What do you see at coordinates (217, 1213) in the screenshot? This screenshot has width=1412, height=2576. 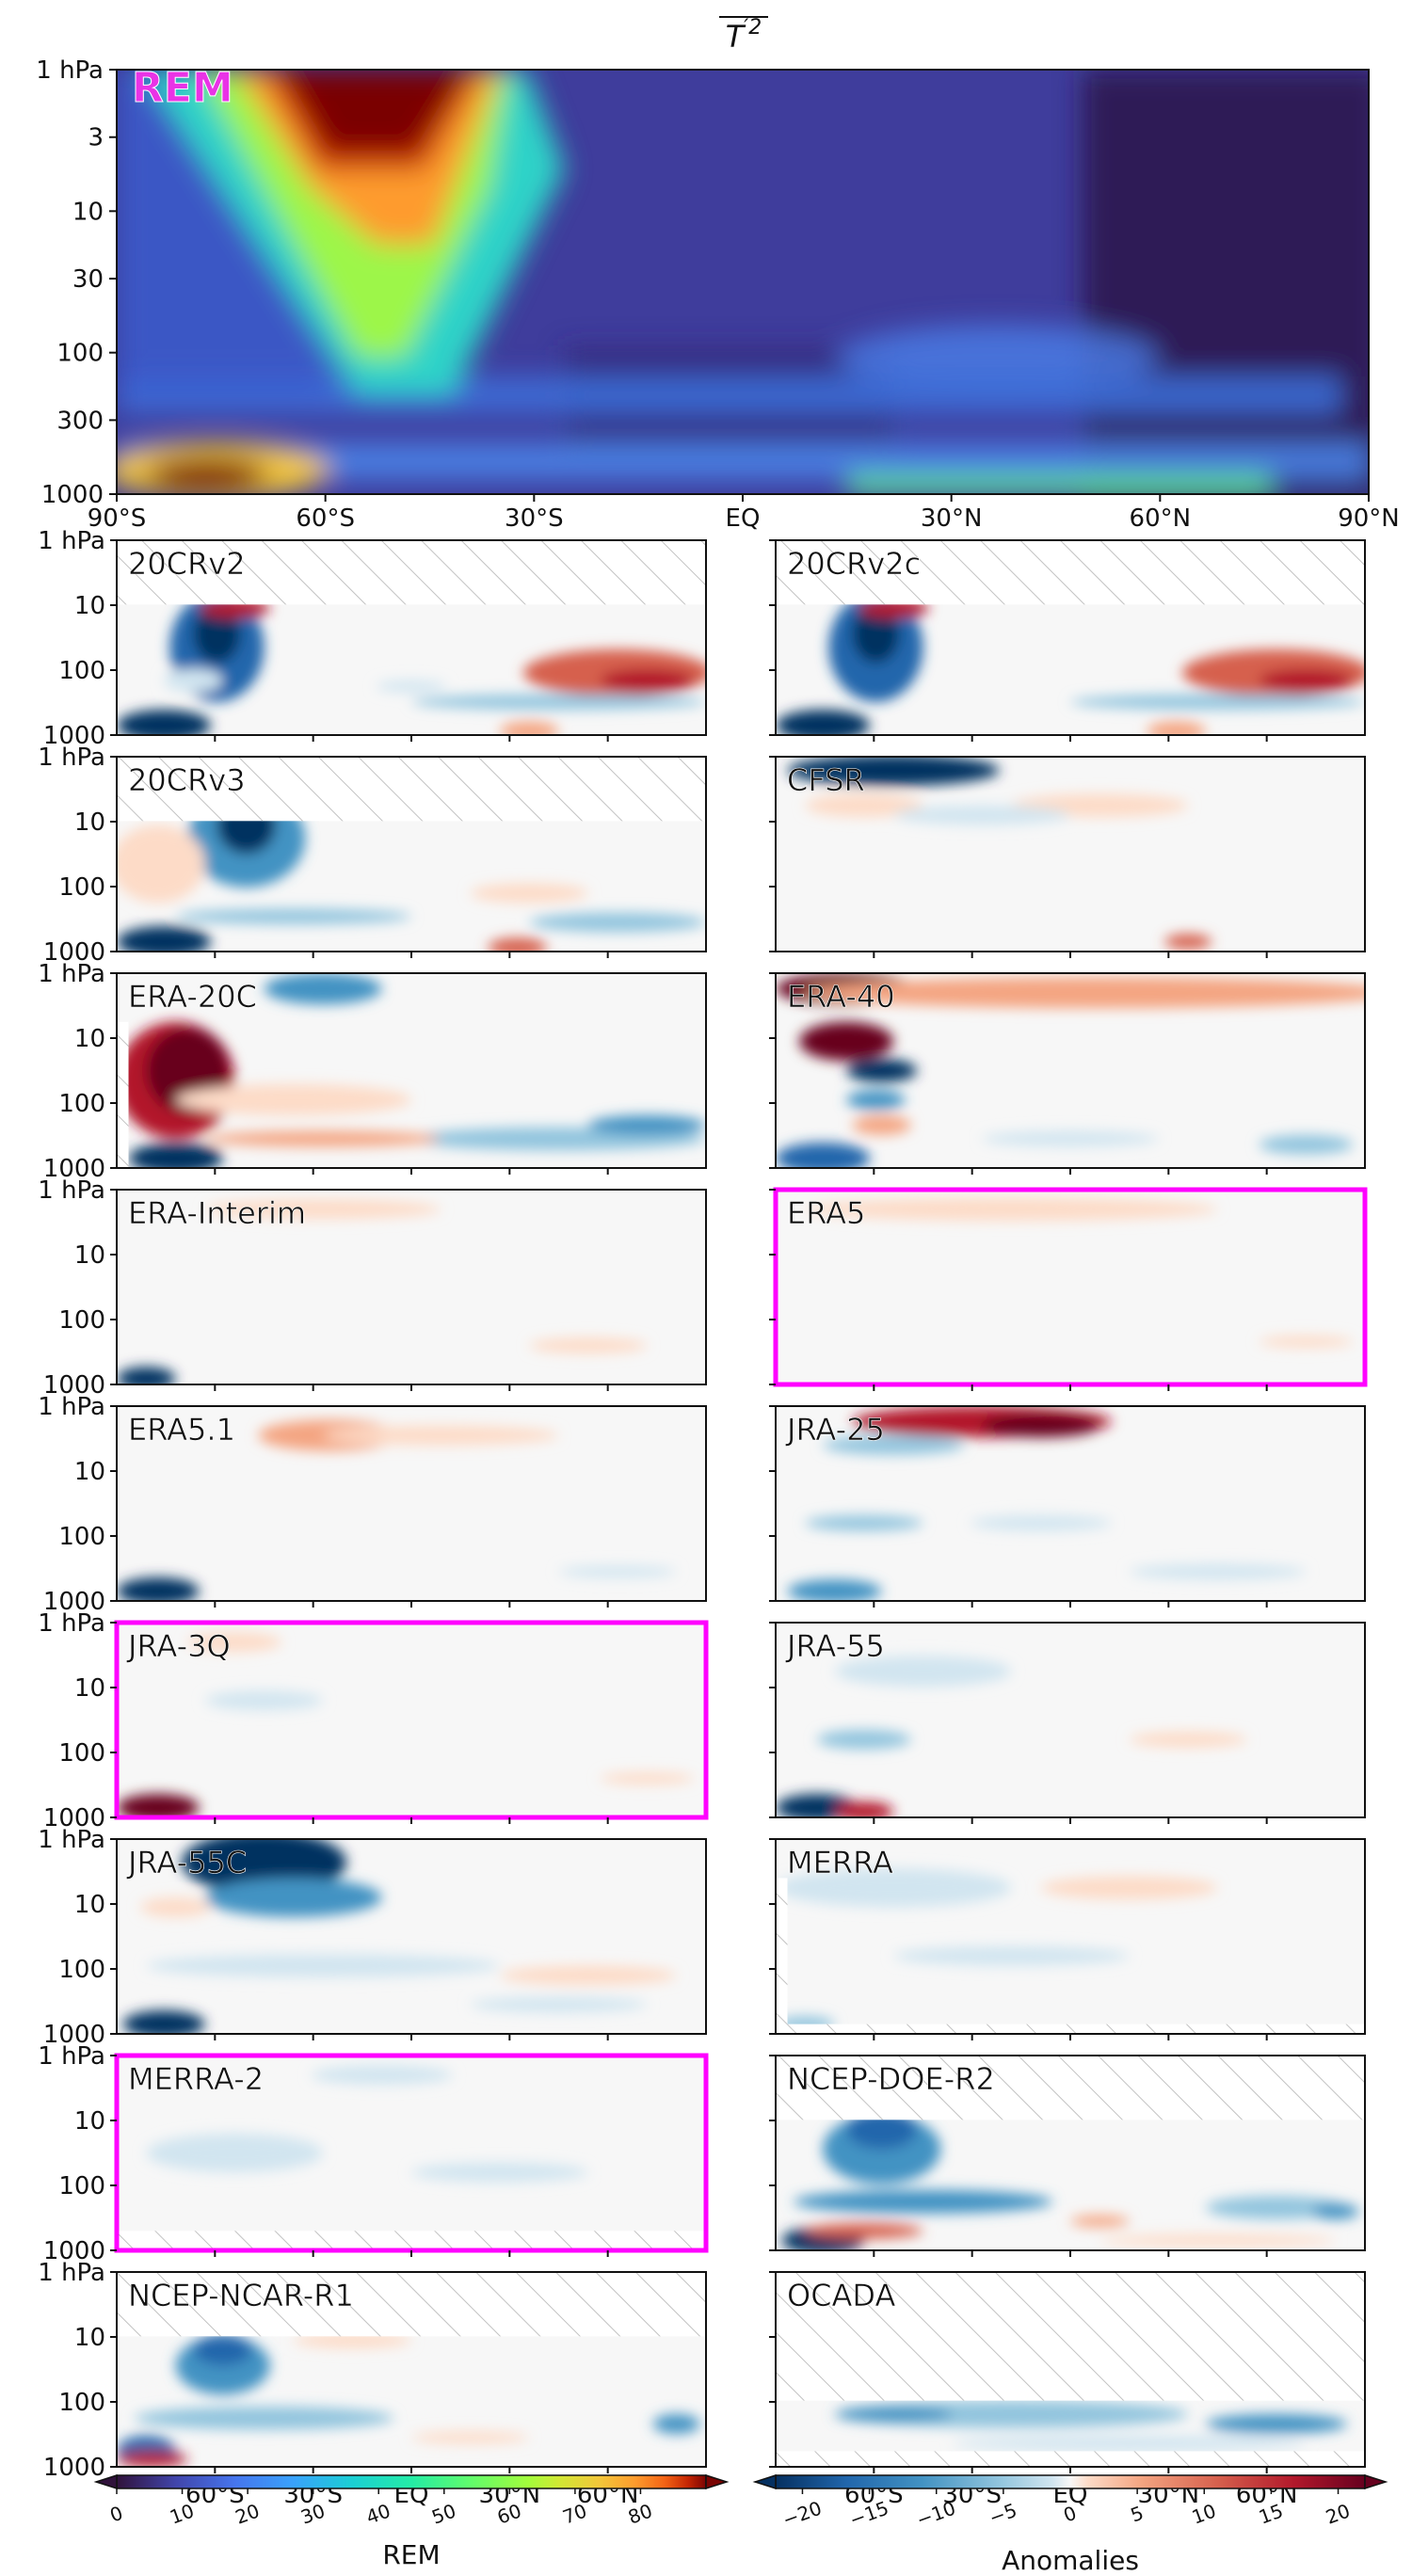 I see `panel-label: ERA-Interim` at bounding box center [217, 1213].